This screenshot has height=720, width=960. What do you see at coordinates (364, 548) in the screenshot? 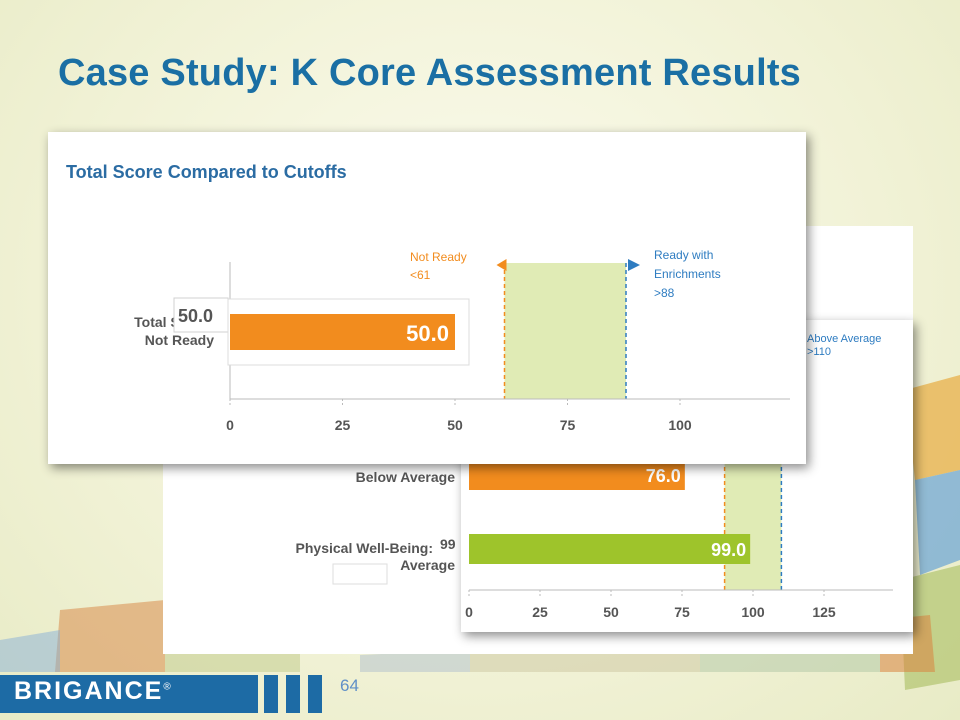
I see `category-label-physical: Physical Well-Being:` at bounding box center [364, 548].